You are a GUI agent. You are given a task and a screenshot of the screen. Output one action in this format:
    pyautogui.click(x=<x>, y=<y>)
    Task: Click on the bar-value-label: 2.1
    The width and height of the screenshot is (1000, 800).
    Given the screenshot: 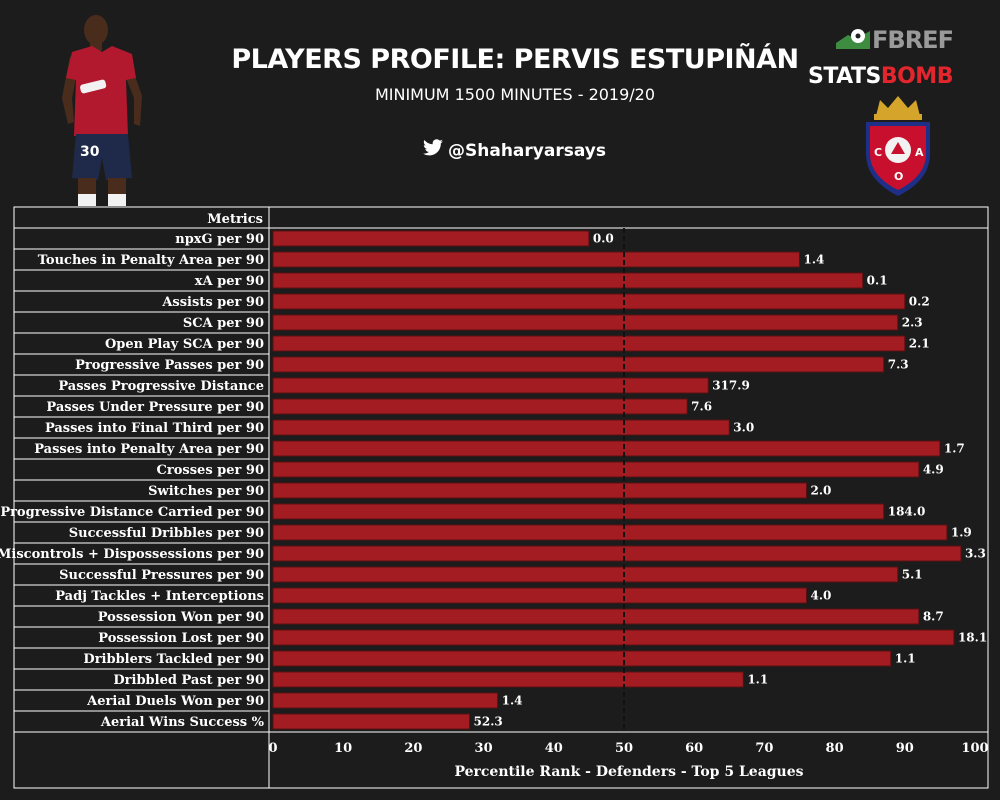 What is the action you would take?
    pyautogui.click(x=919, y=344)
    